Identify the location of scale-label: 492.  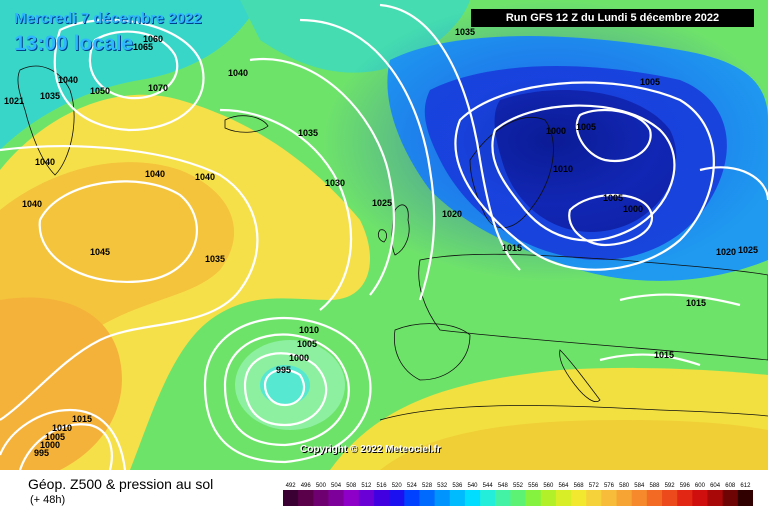
(291, 486).